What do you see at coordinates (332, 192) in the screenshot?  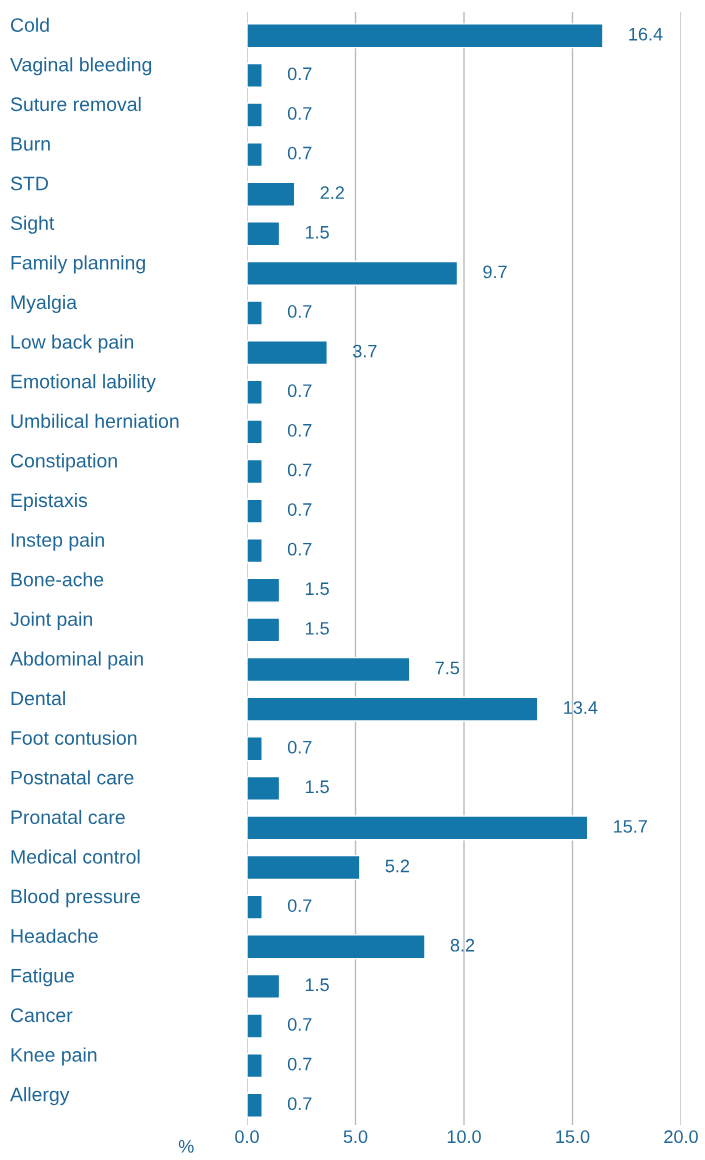 I see `data-label: 2.2` at bounding box center [332, 192].